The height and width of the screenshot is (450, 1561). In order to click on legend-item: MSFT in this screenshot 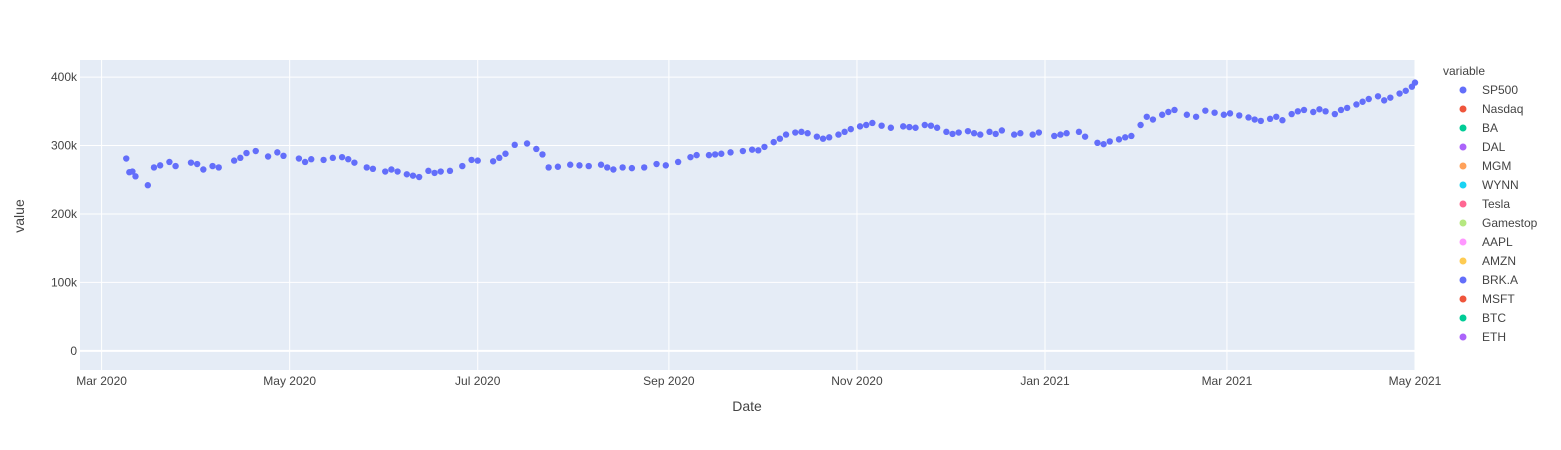, I will do `click(1487, 299)`.